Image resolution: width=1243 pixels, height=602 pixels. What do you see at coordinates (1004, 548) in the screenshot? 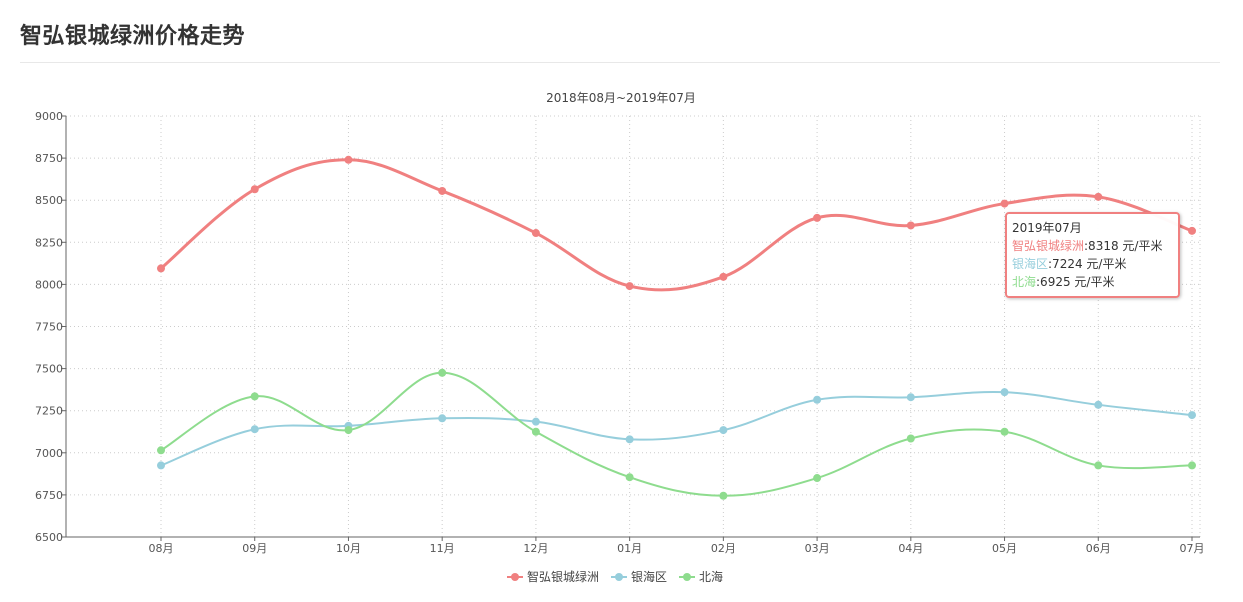
I see `x-tick-label: 05月` at bounding box center [1004, 548].